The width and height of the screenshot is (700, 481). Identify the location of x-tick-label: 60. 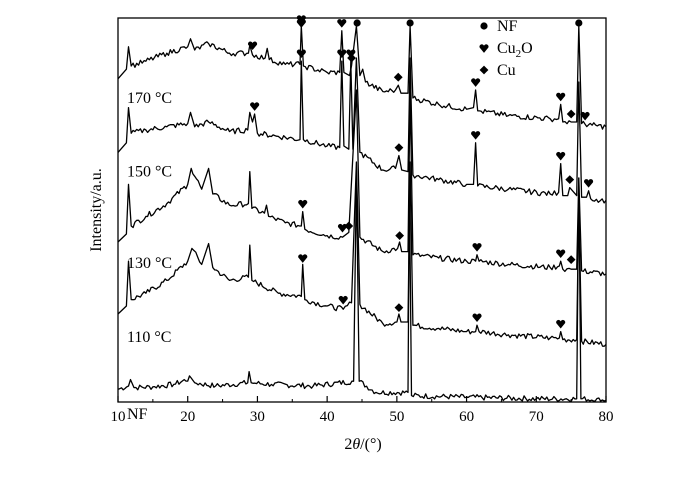
(466, 417).